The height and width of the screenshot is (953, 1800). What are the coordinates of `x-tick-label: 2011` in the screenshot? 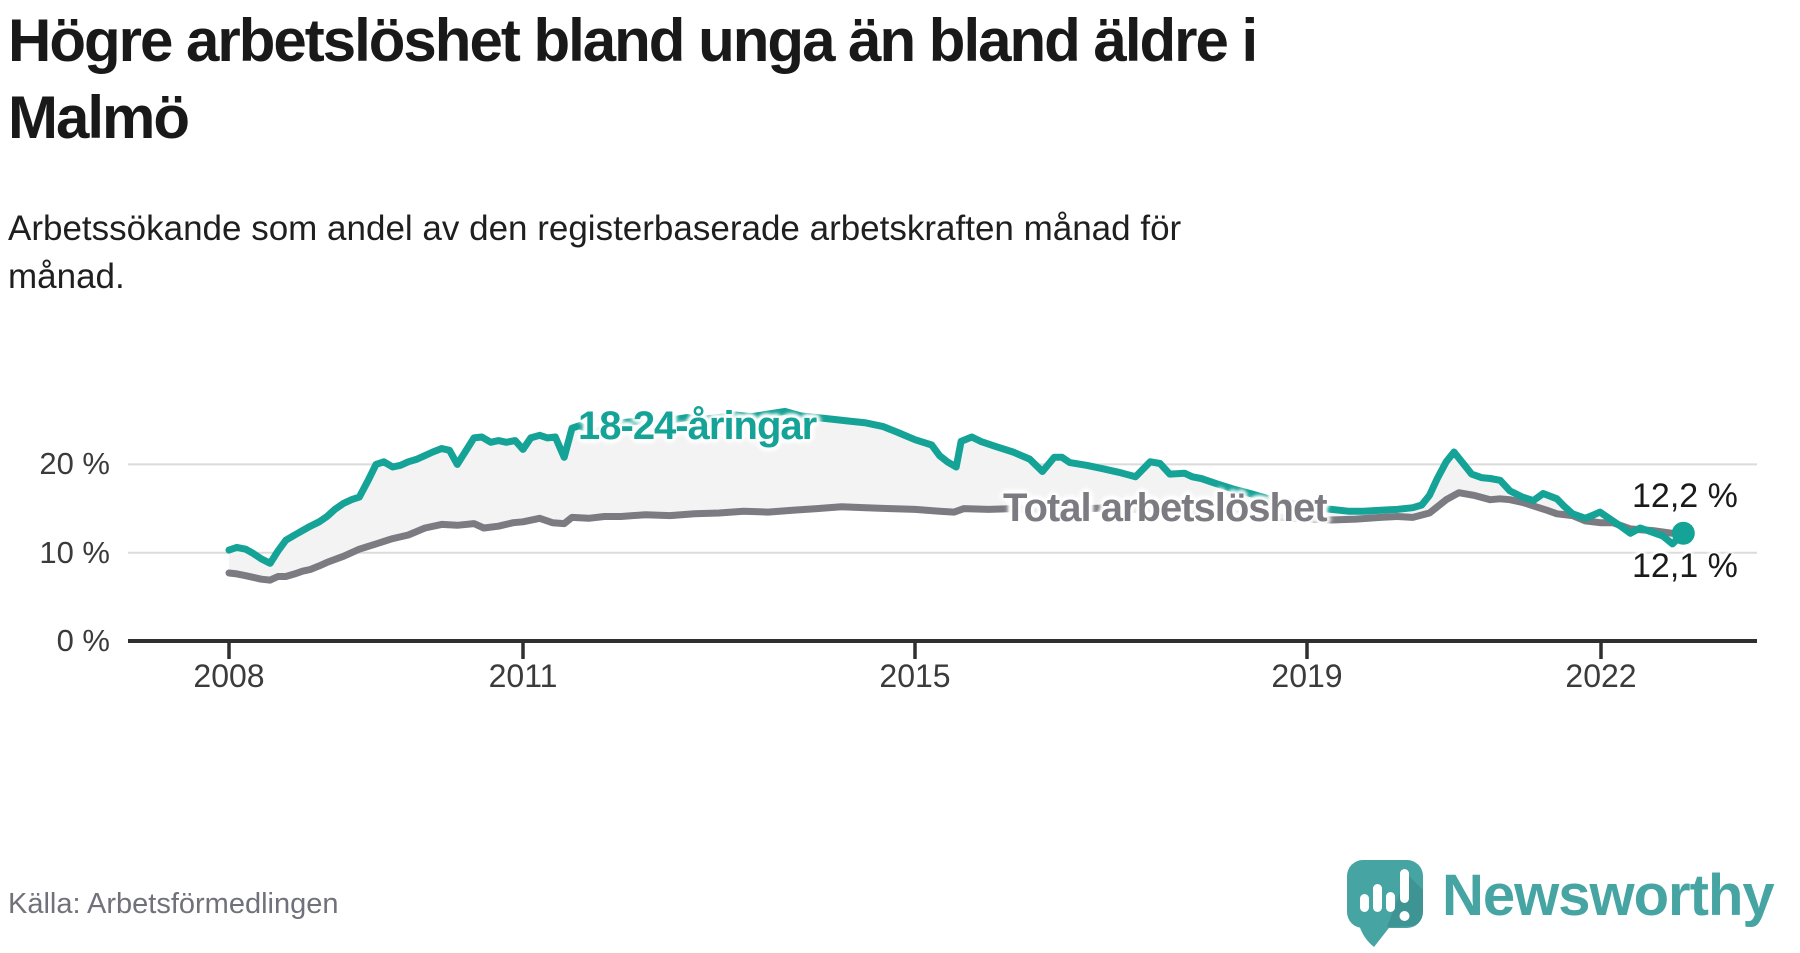 It's located at (523, 676).